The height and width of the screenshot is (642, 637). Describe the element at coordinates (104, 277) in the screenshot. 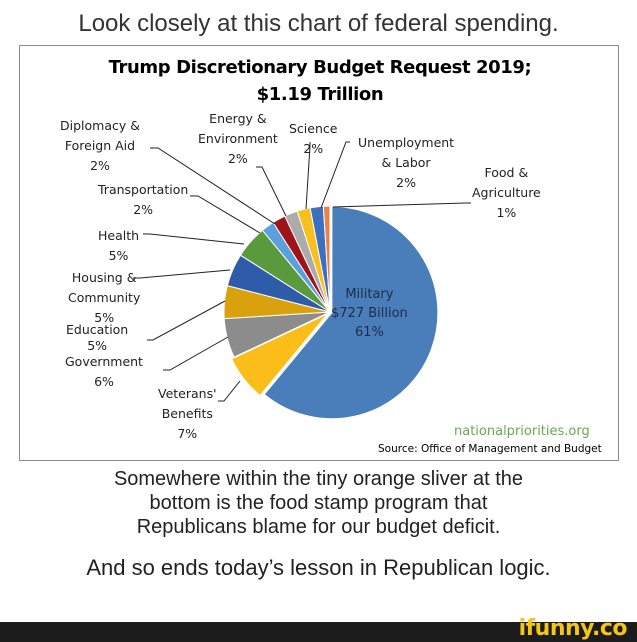

I see `label-line: Housing &` at that location.